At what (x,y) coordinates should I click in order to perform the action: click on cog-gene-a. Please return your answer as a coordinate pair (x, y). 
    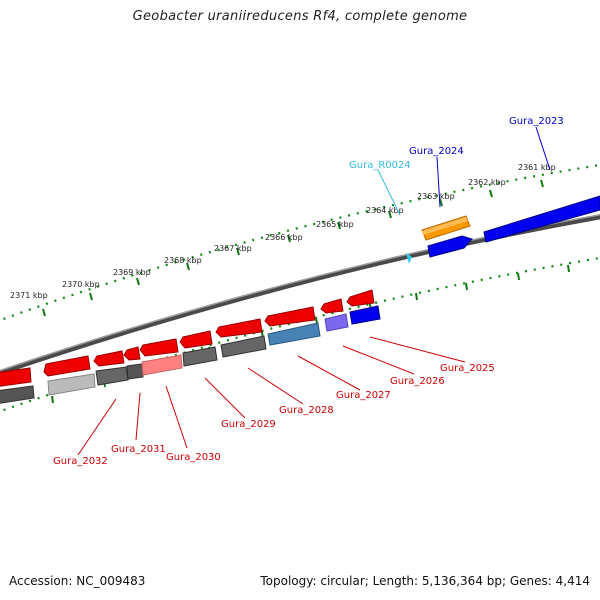
    Looking at the image, I should click on (17, 394).